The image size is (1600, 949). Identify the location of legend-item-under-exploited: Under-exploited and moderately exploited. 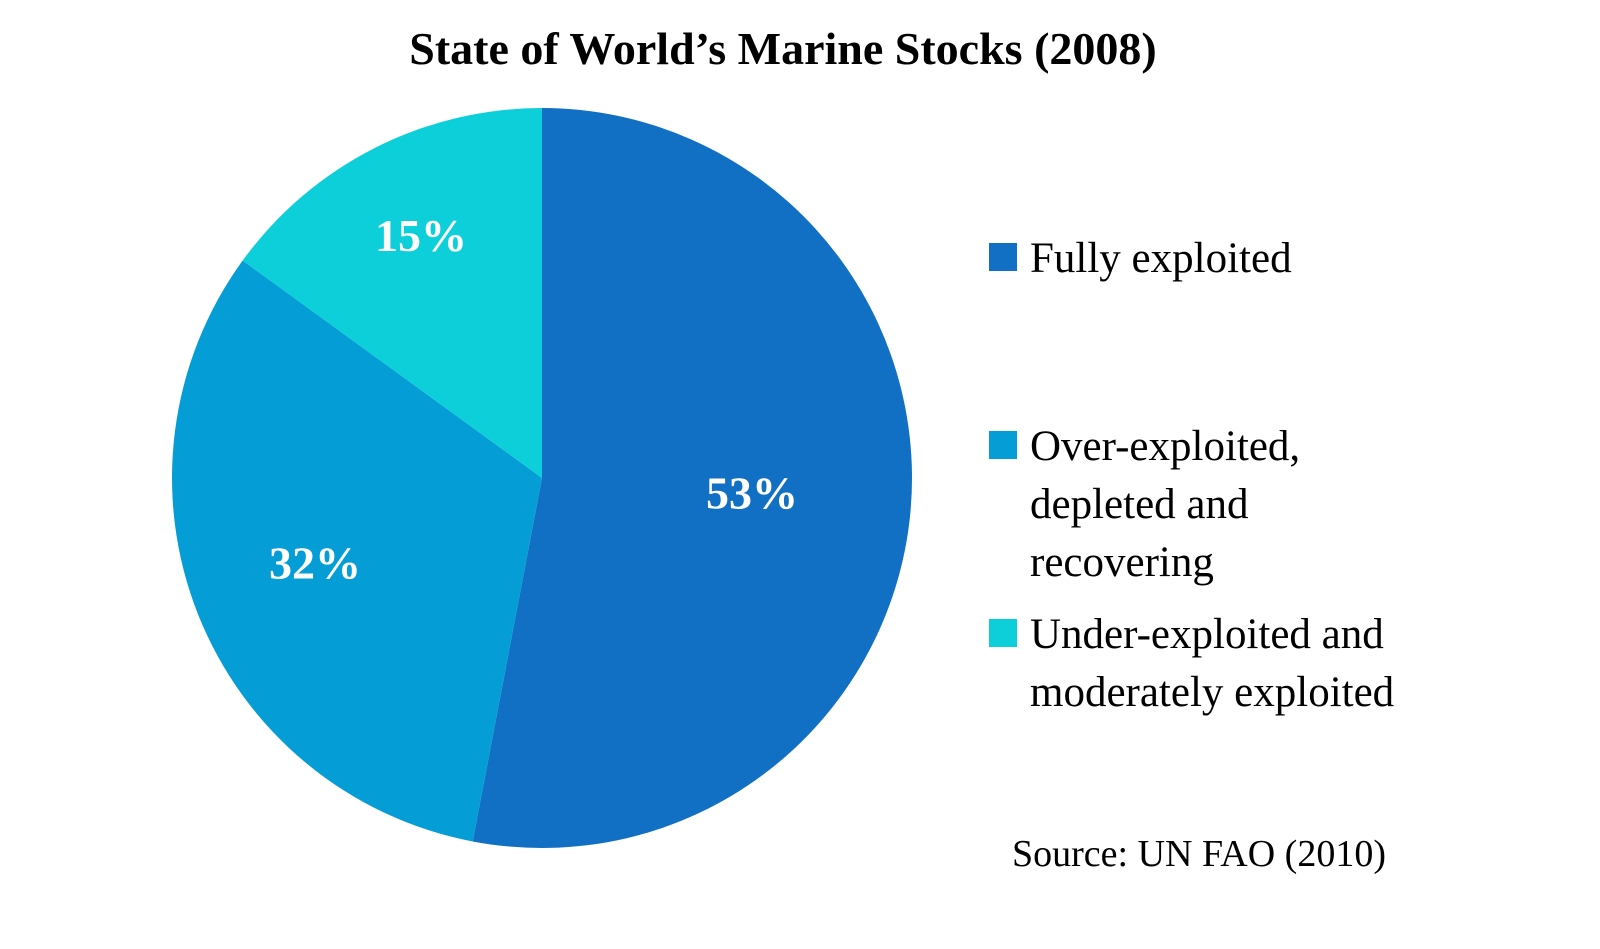
(1191, 664).